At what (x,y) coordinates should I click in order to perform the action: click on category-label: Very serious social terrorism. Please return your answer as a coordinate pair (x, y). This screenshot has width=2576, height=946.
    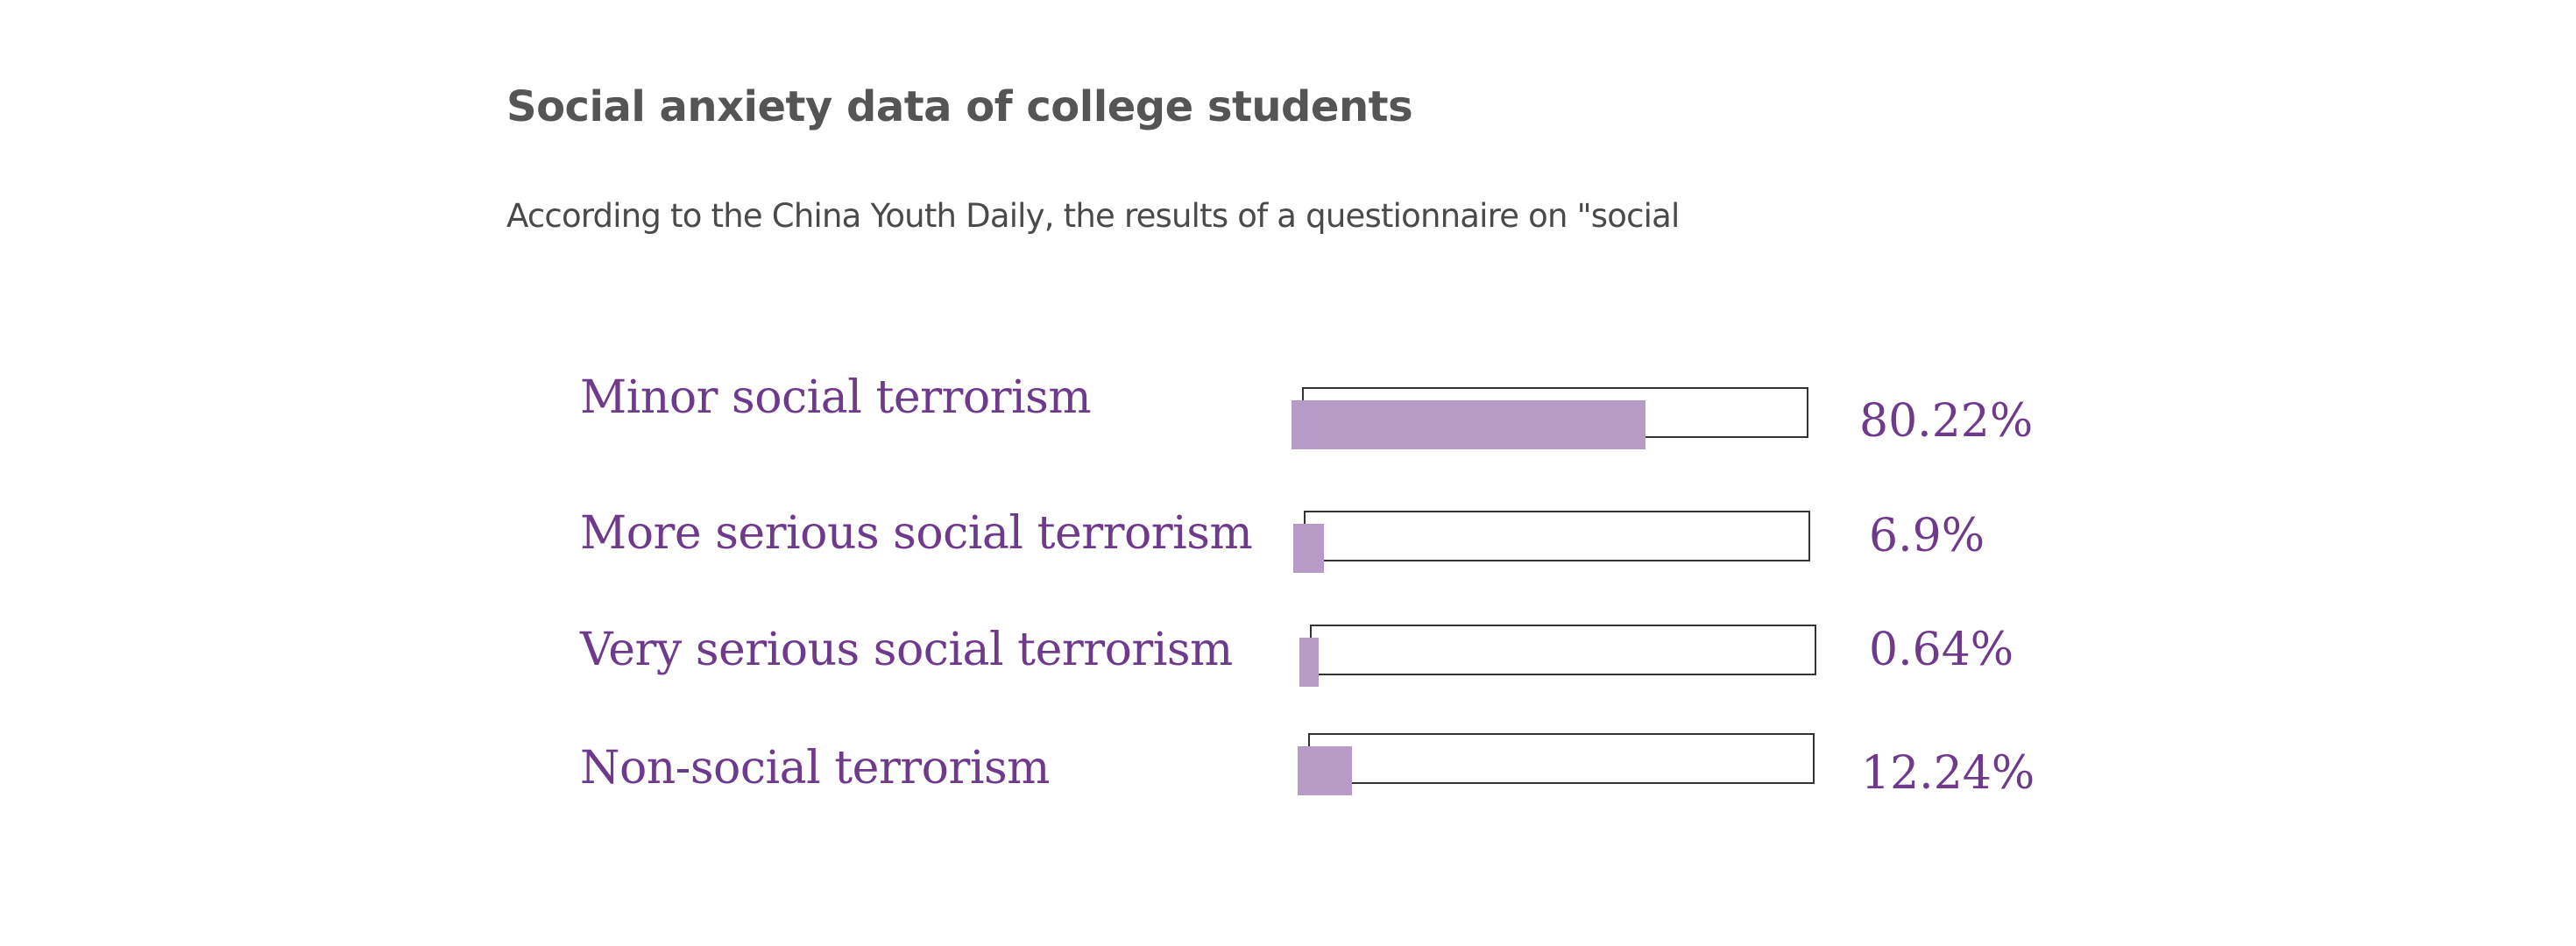
    Looking at the image, I should click on (906, 650).